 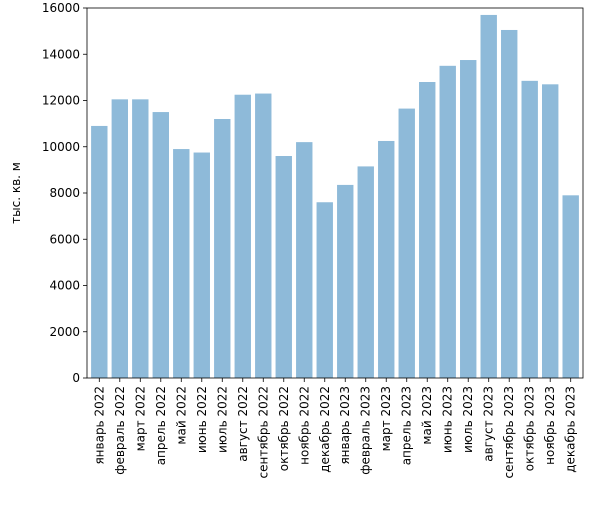 I want to click on x-tick-label: март 2023, so click(x=386, y=418).